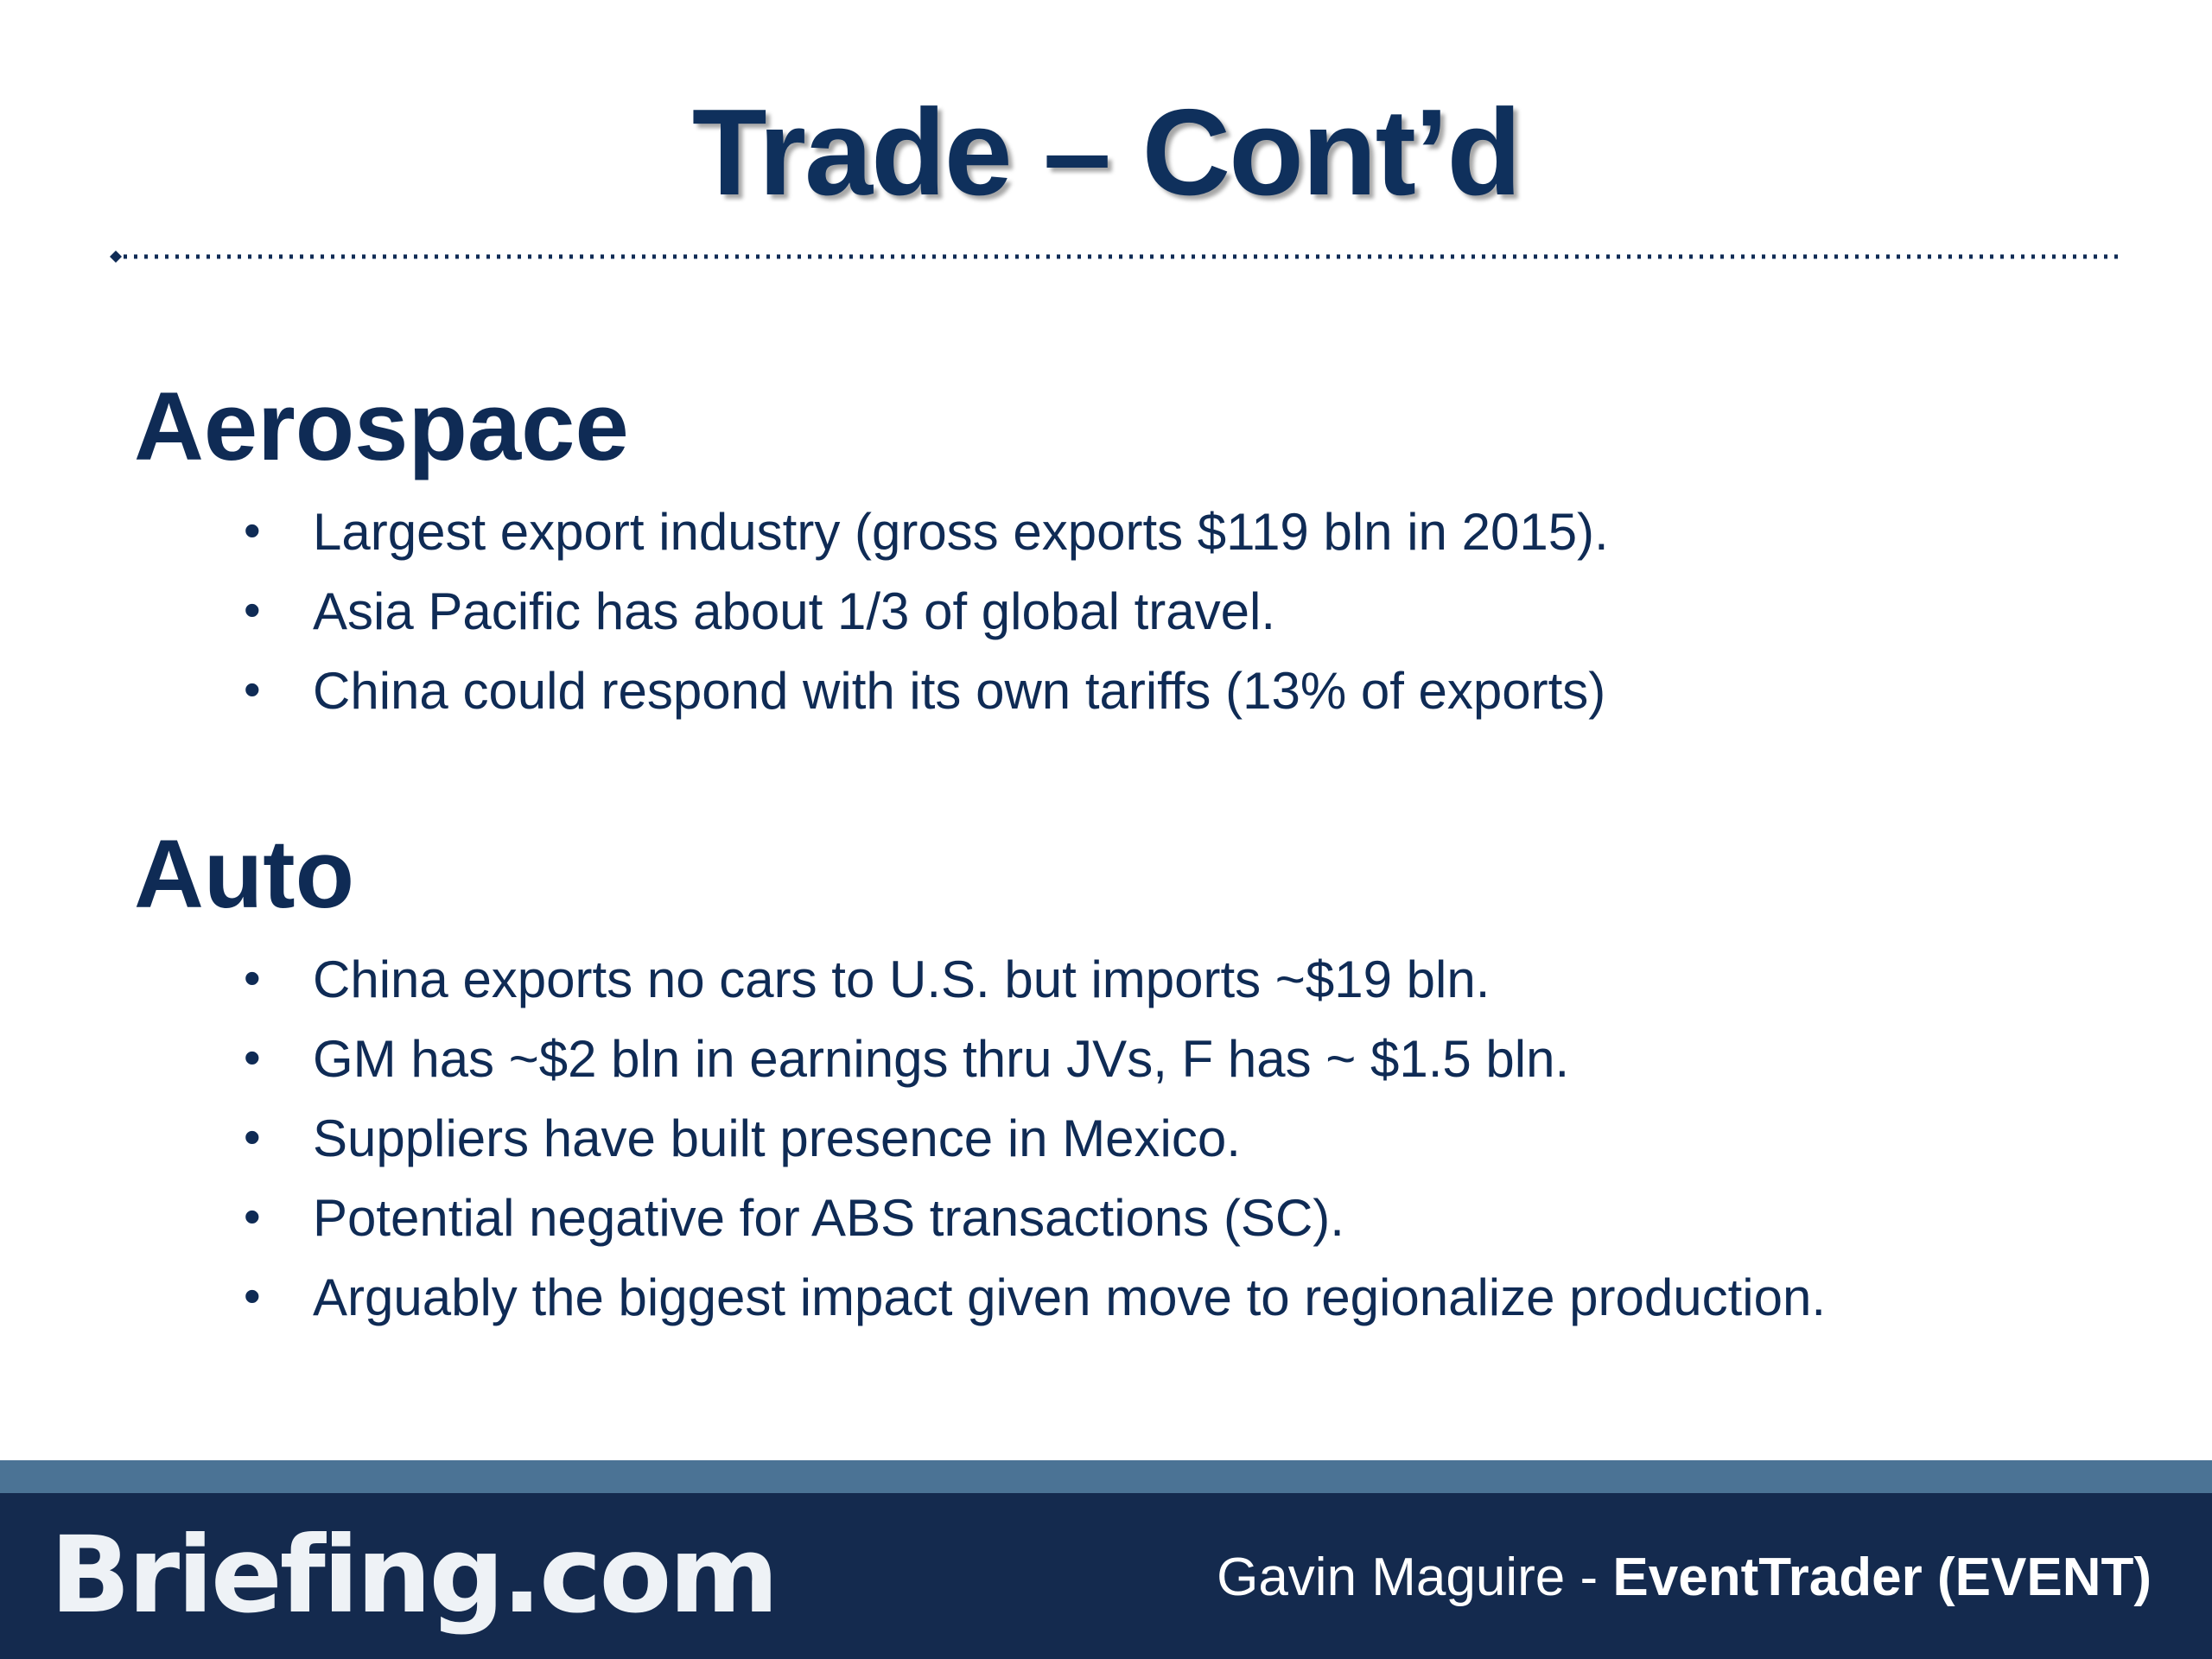  I want to click on footer-strip, so click(1106, 1477).